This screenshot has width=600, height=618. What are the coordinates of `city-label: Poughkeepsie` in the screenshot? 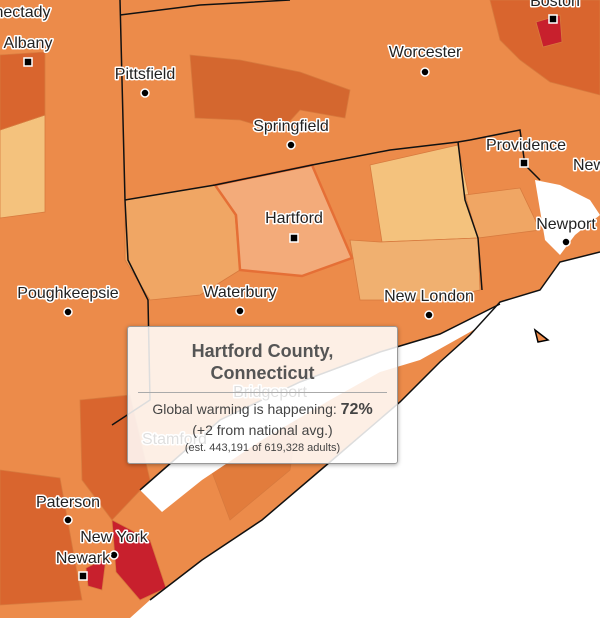 It's located at (68, 293).